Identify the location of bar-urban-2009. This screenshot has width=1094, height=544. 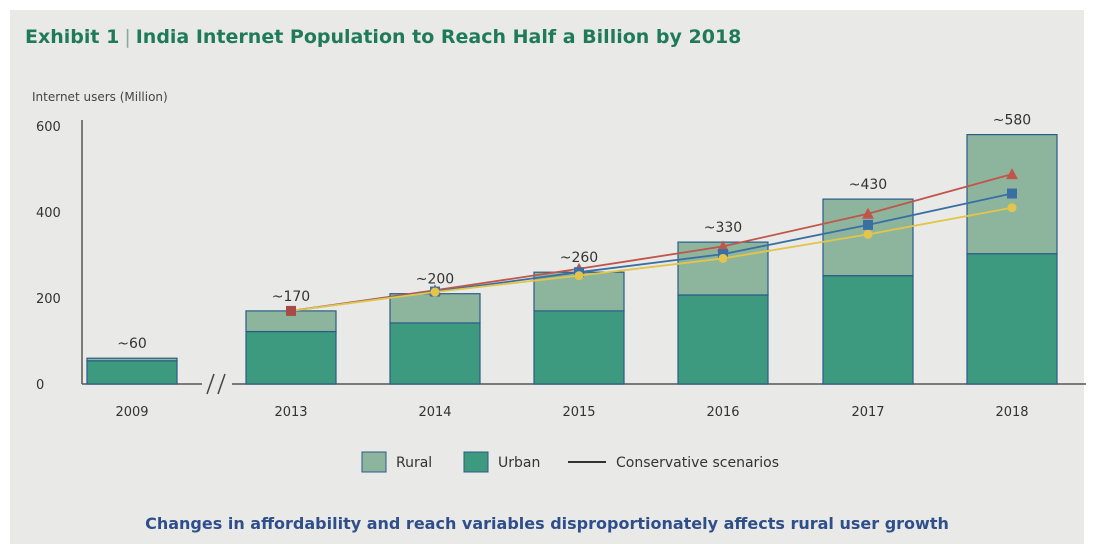
(132, 372).